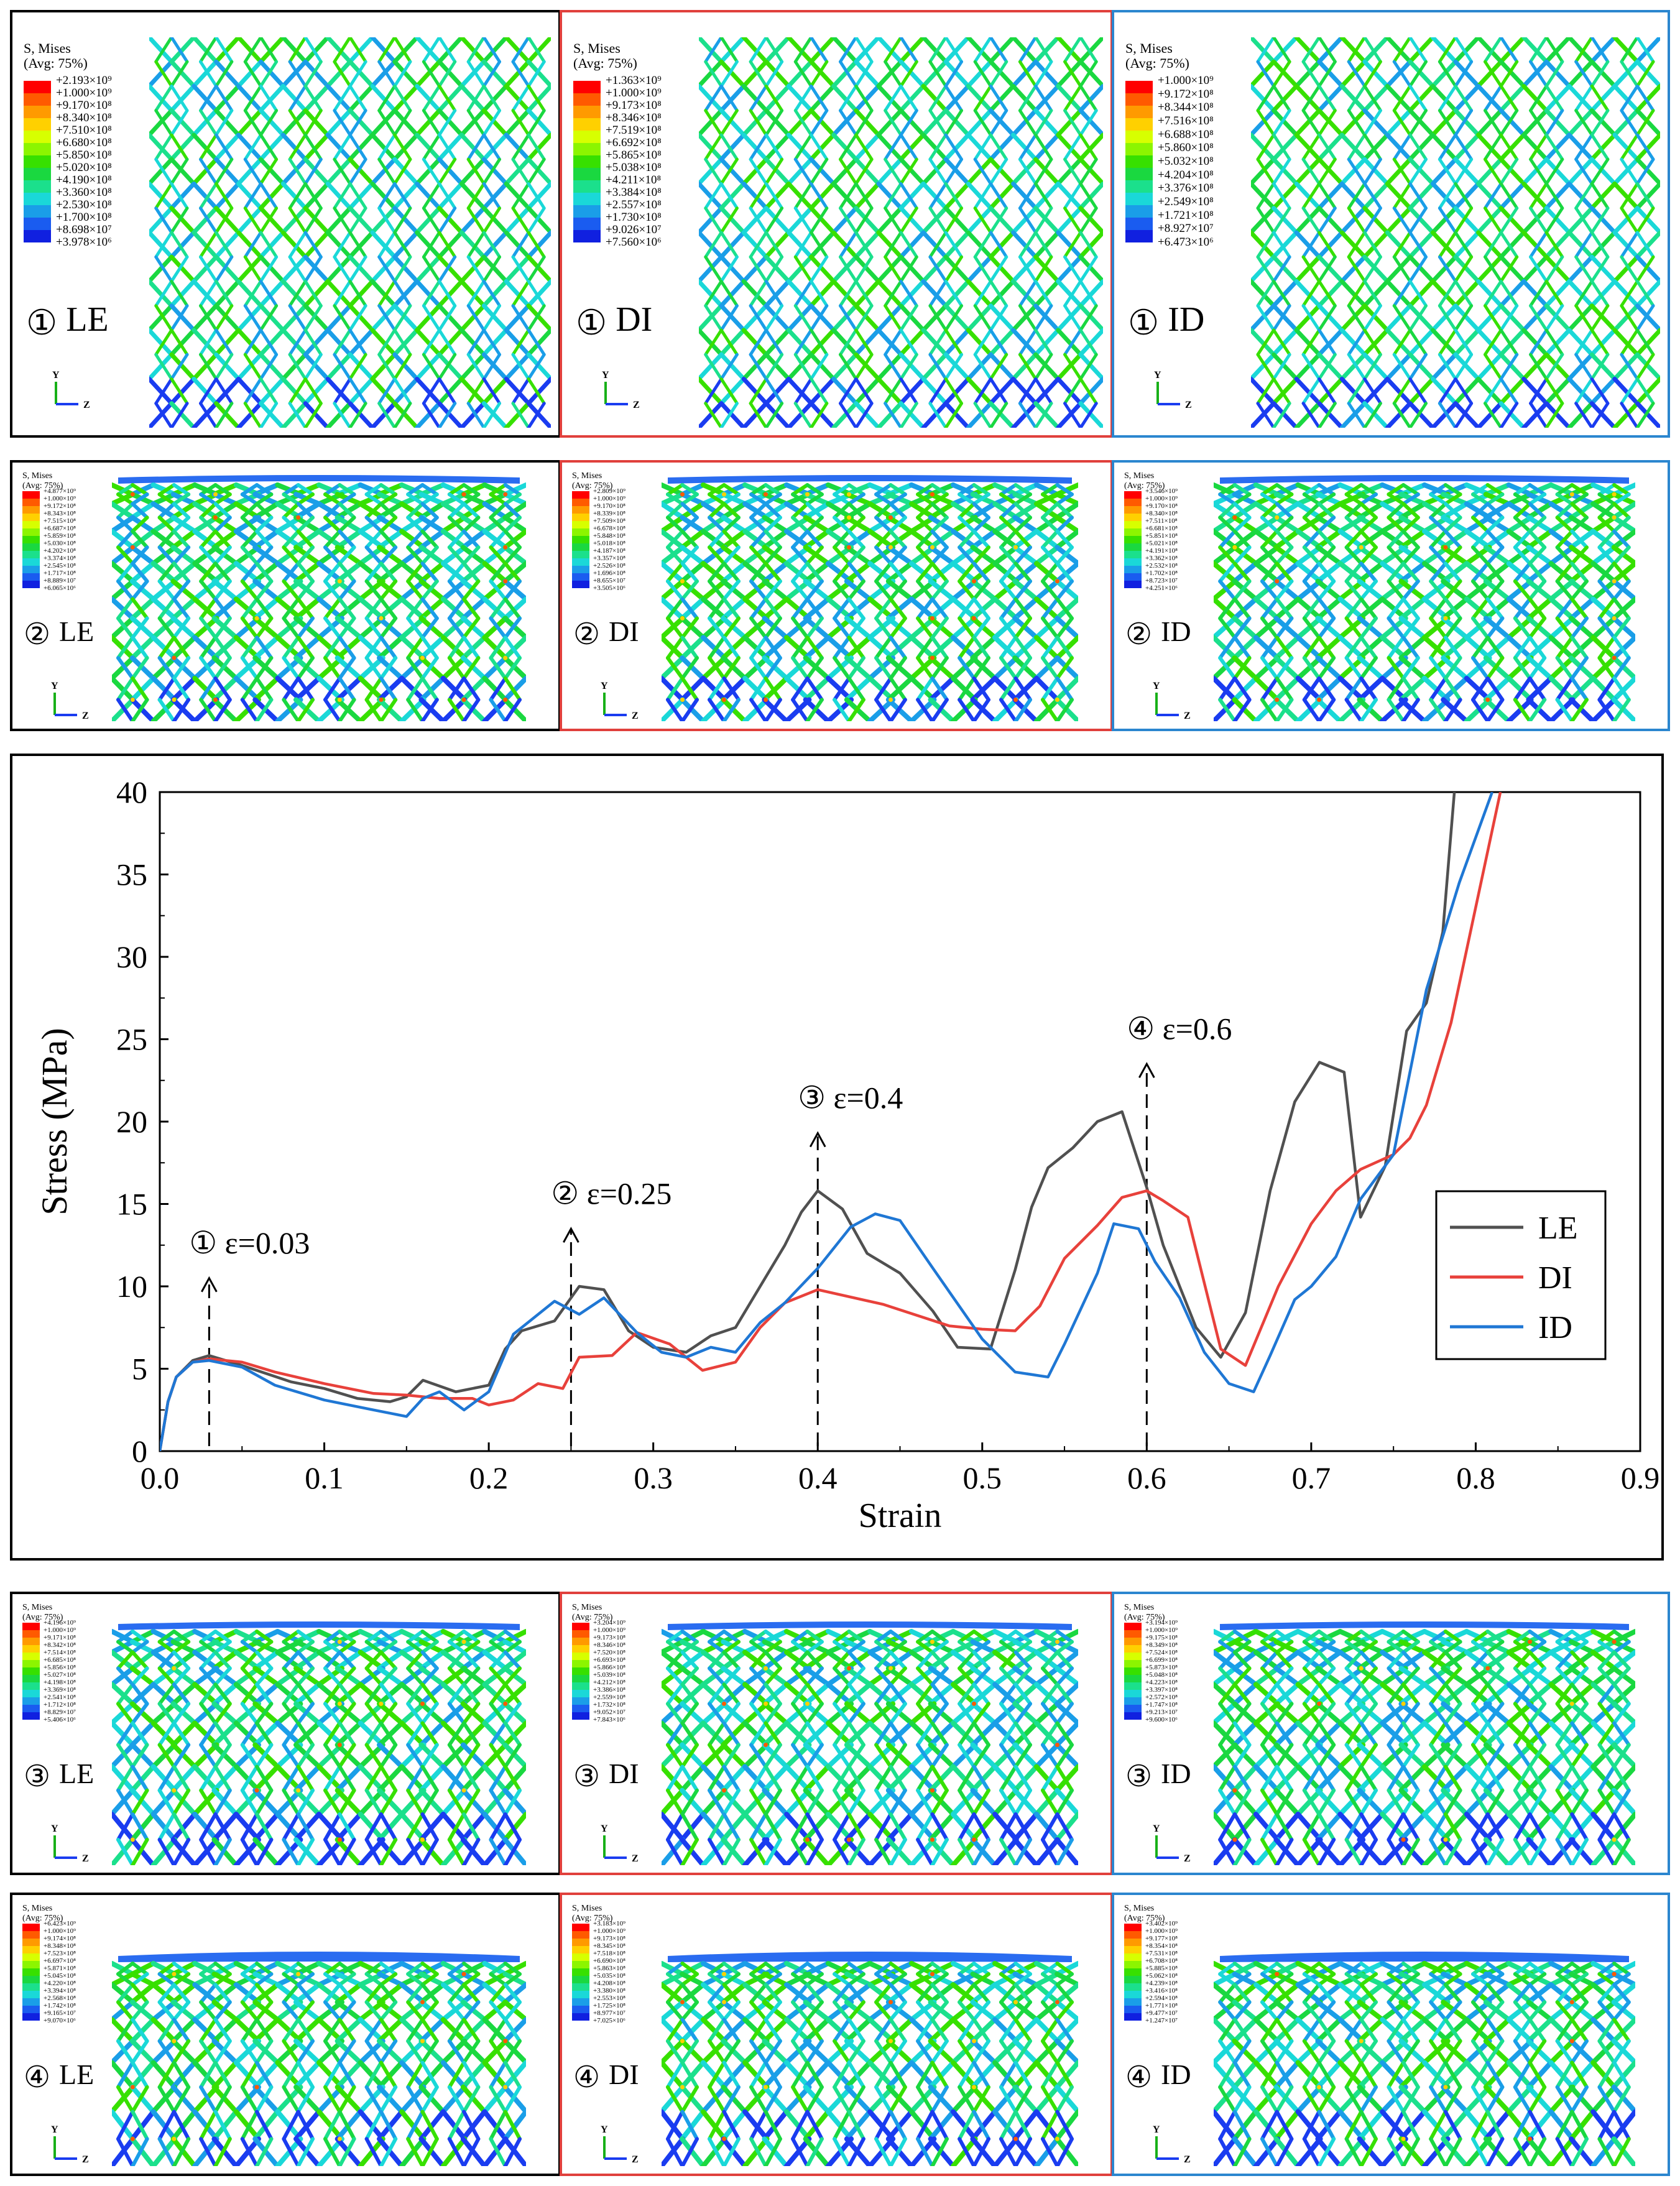 The height and width of the screenshot is (2186, 1680). I want to click on legend-value: +5.021×10⁸, so click(1161, 543).